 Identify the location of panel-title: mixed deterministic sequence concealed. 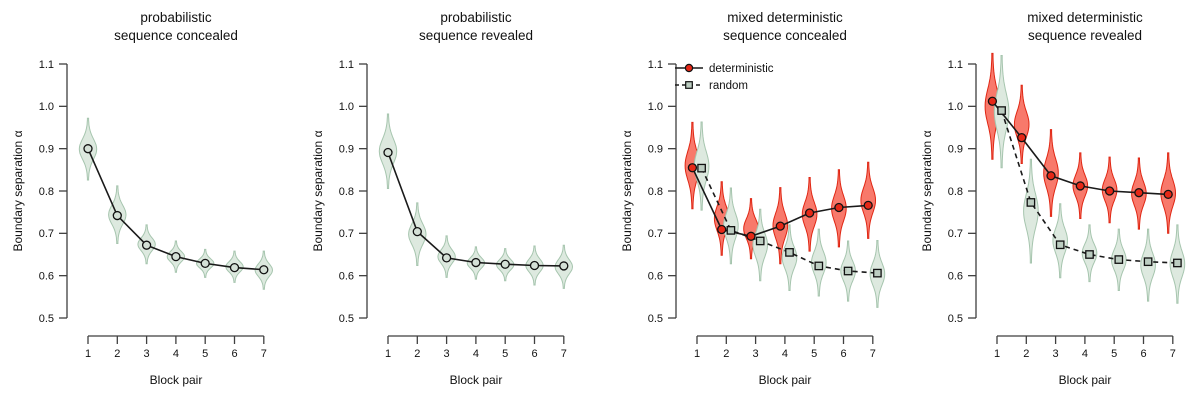
(785, 27).